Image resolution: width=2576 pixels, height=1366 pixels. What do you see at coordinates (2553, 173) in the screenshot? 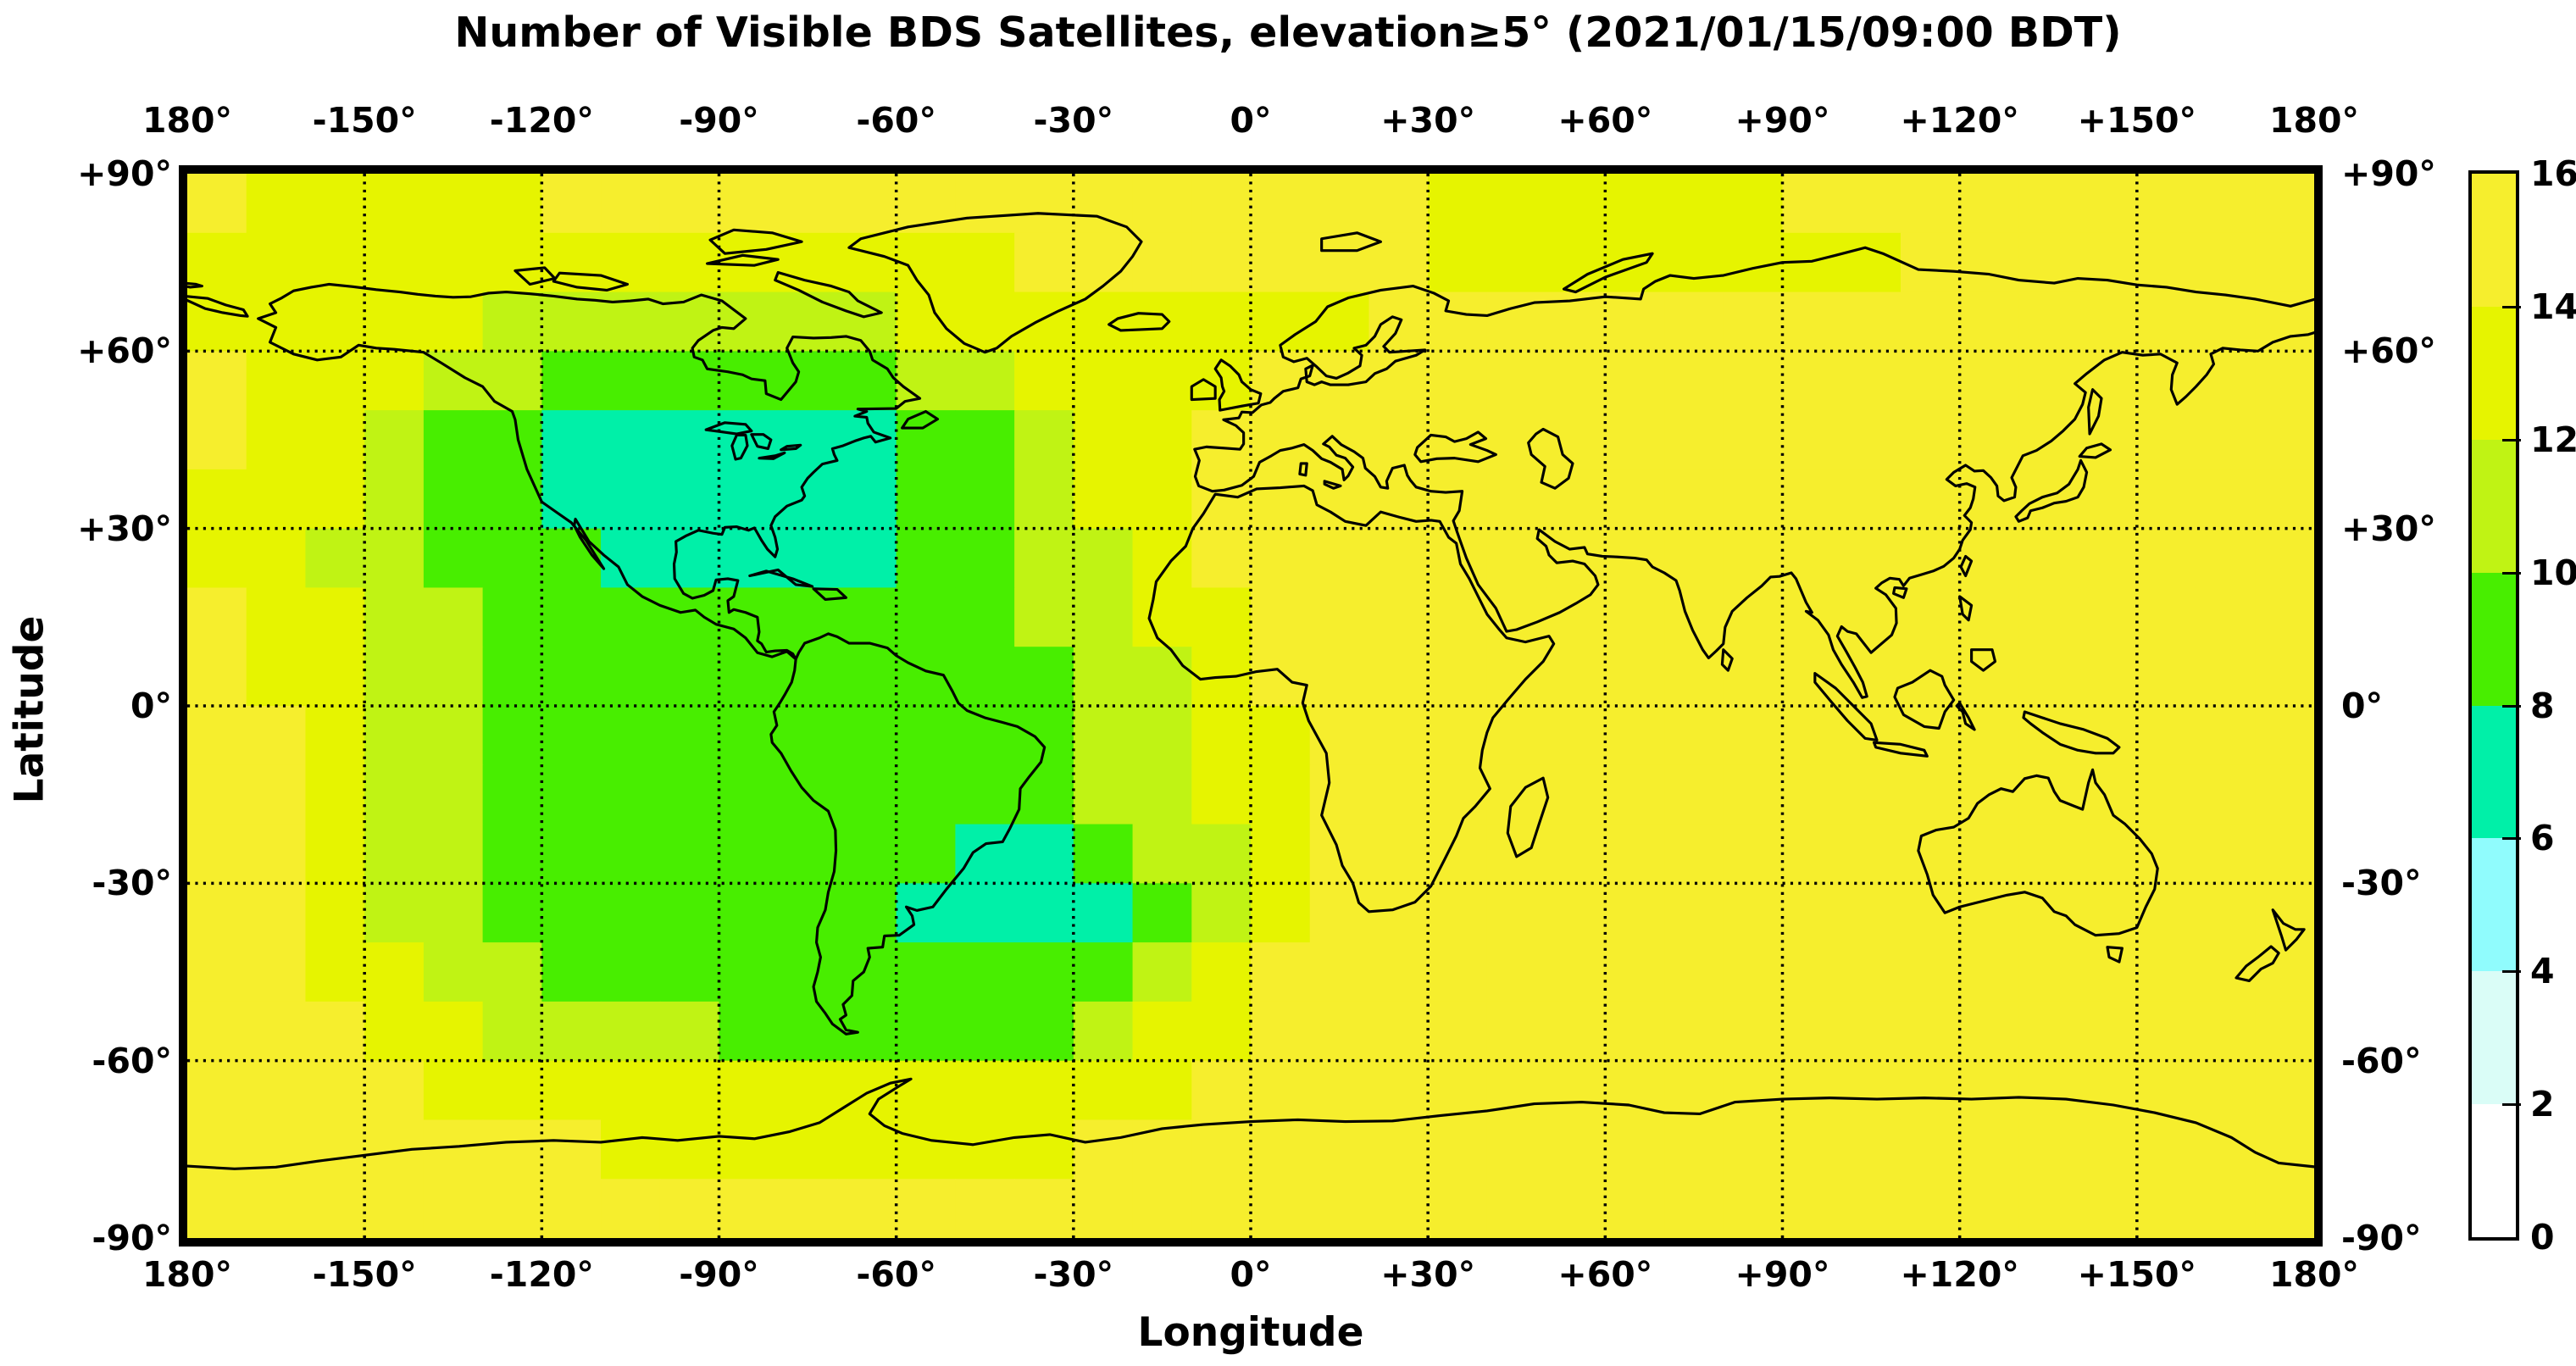
I see `colorbar-tick-label: 16` at bounding box center [2553, 173].